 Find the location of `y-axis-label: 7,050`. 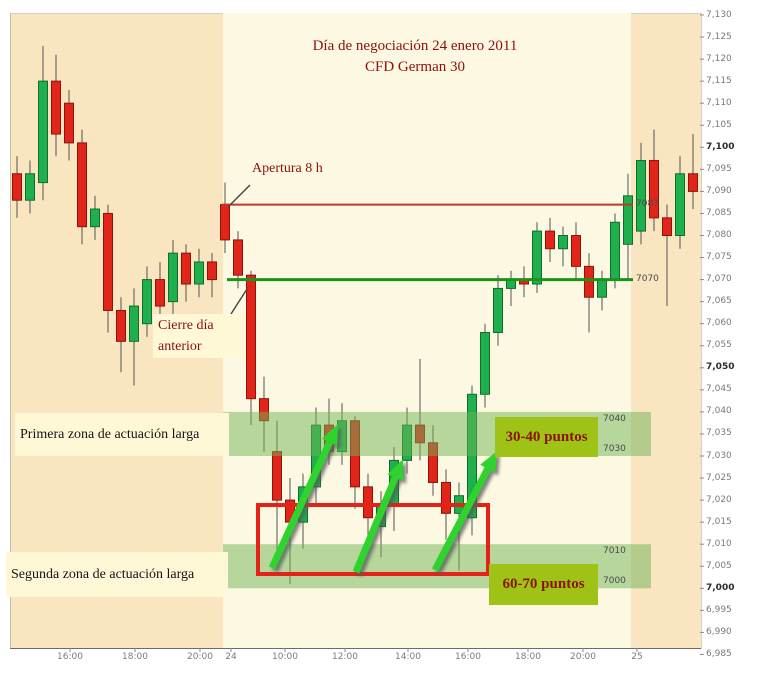

y-axis-label: 7,050 is located at coordinates (720, 367).